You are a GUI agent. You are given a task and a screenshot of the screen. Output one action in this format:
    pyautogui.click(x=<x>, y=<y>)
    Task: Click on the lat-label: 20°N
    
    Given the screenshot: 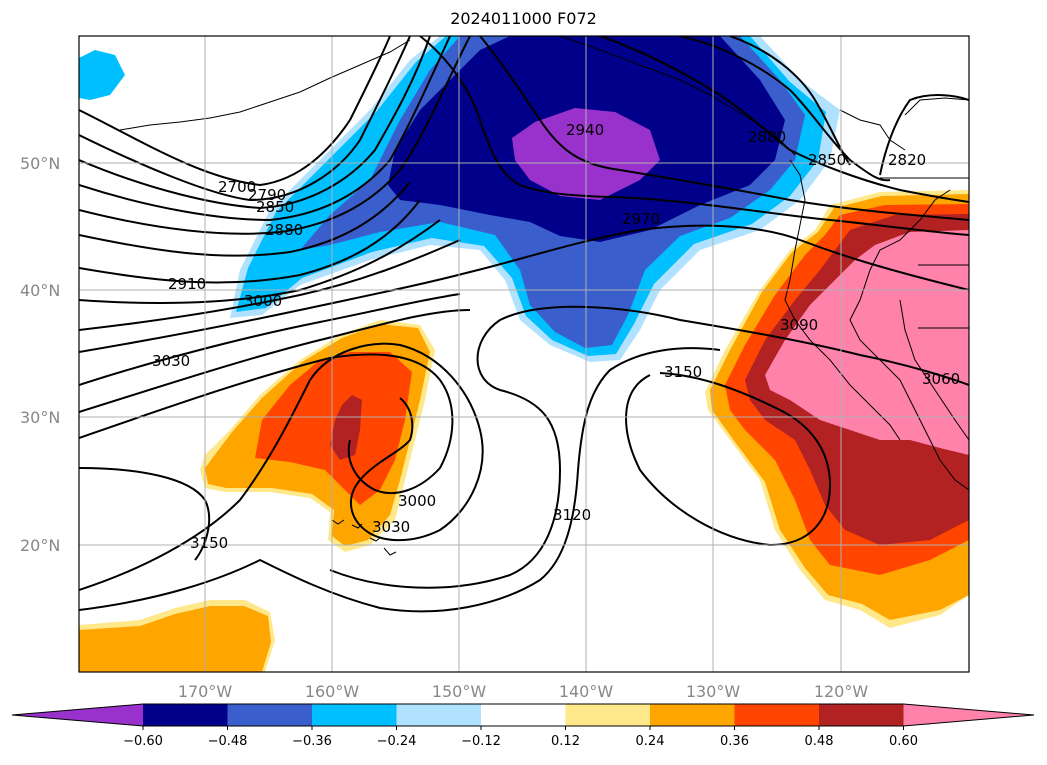 What is the action you would take?
    pyautogui.click(x=40, y=545)
    